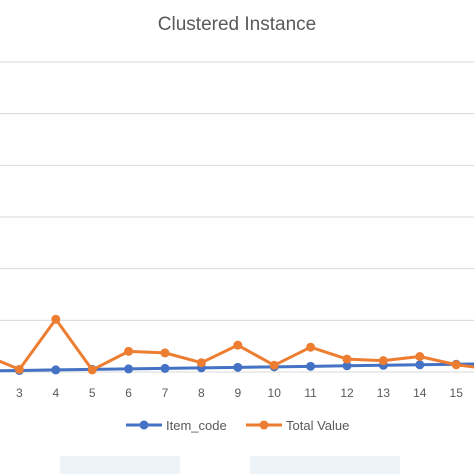 This screenshot has height=474, width=474. Describe the element at coordinates (420, 393) in the screenshot. I see `x-tick-label: 14` at that location.